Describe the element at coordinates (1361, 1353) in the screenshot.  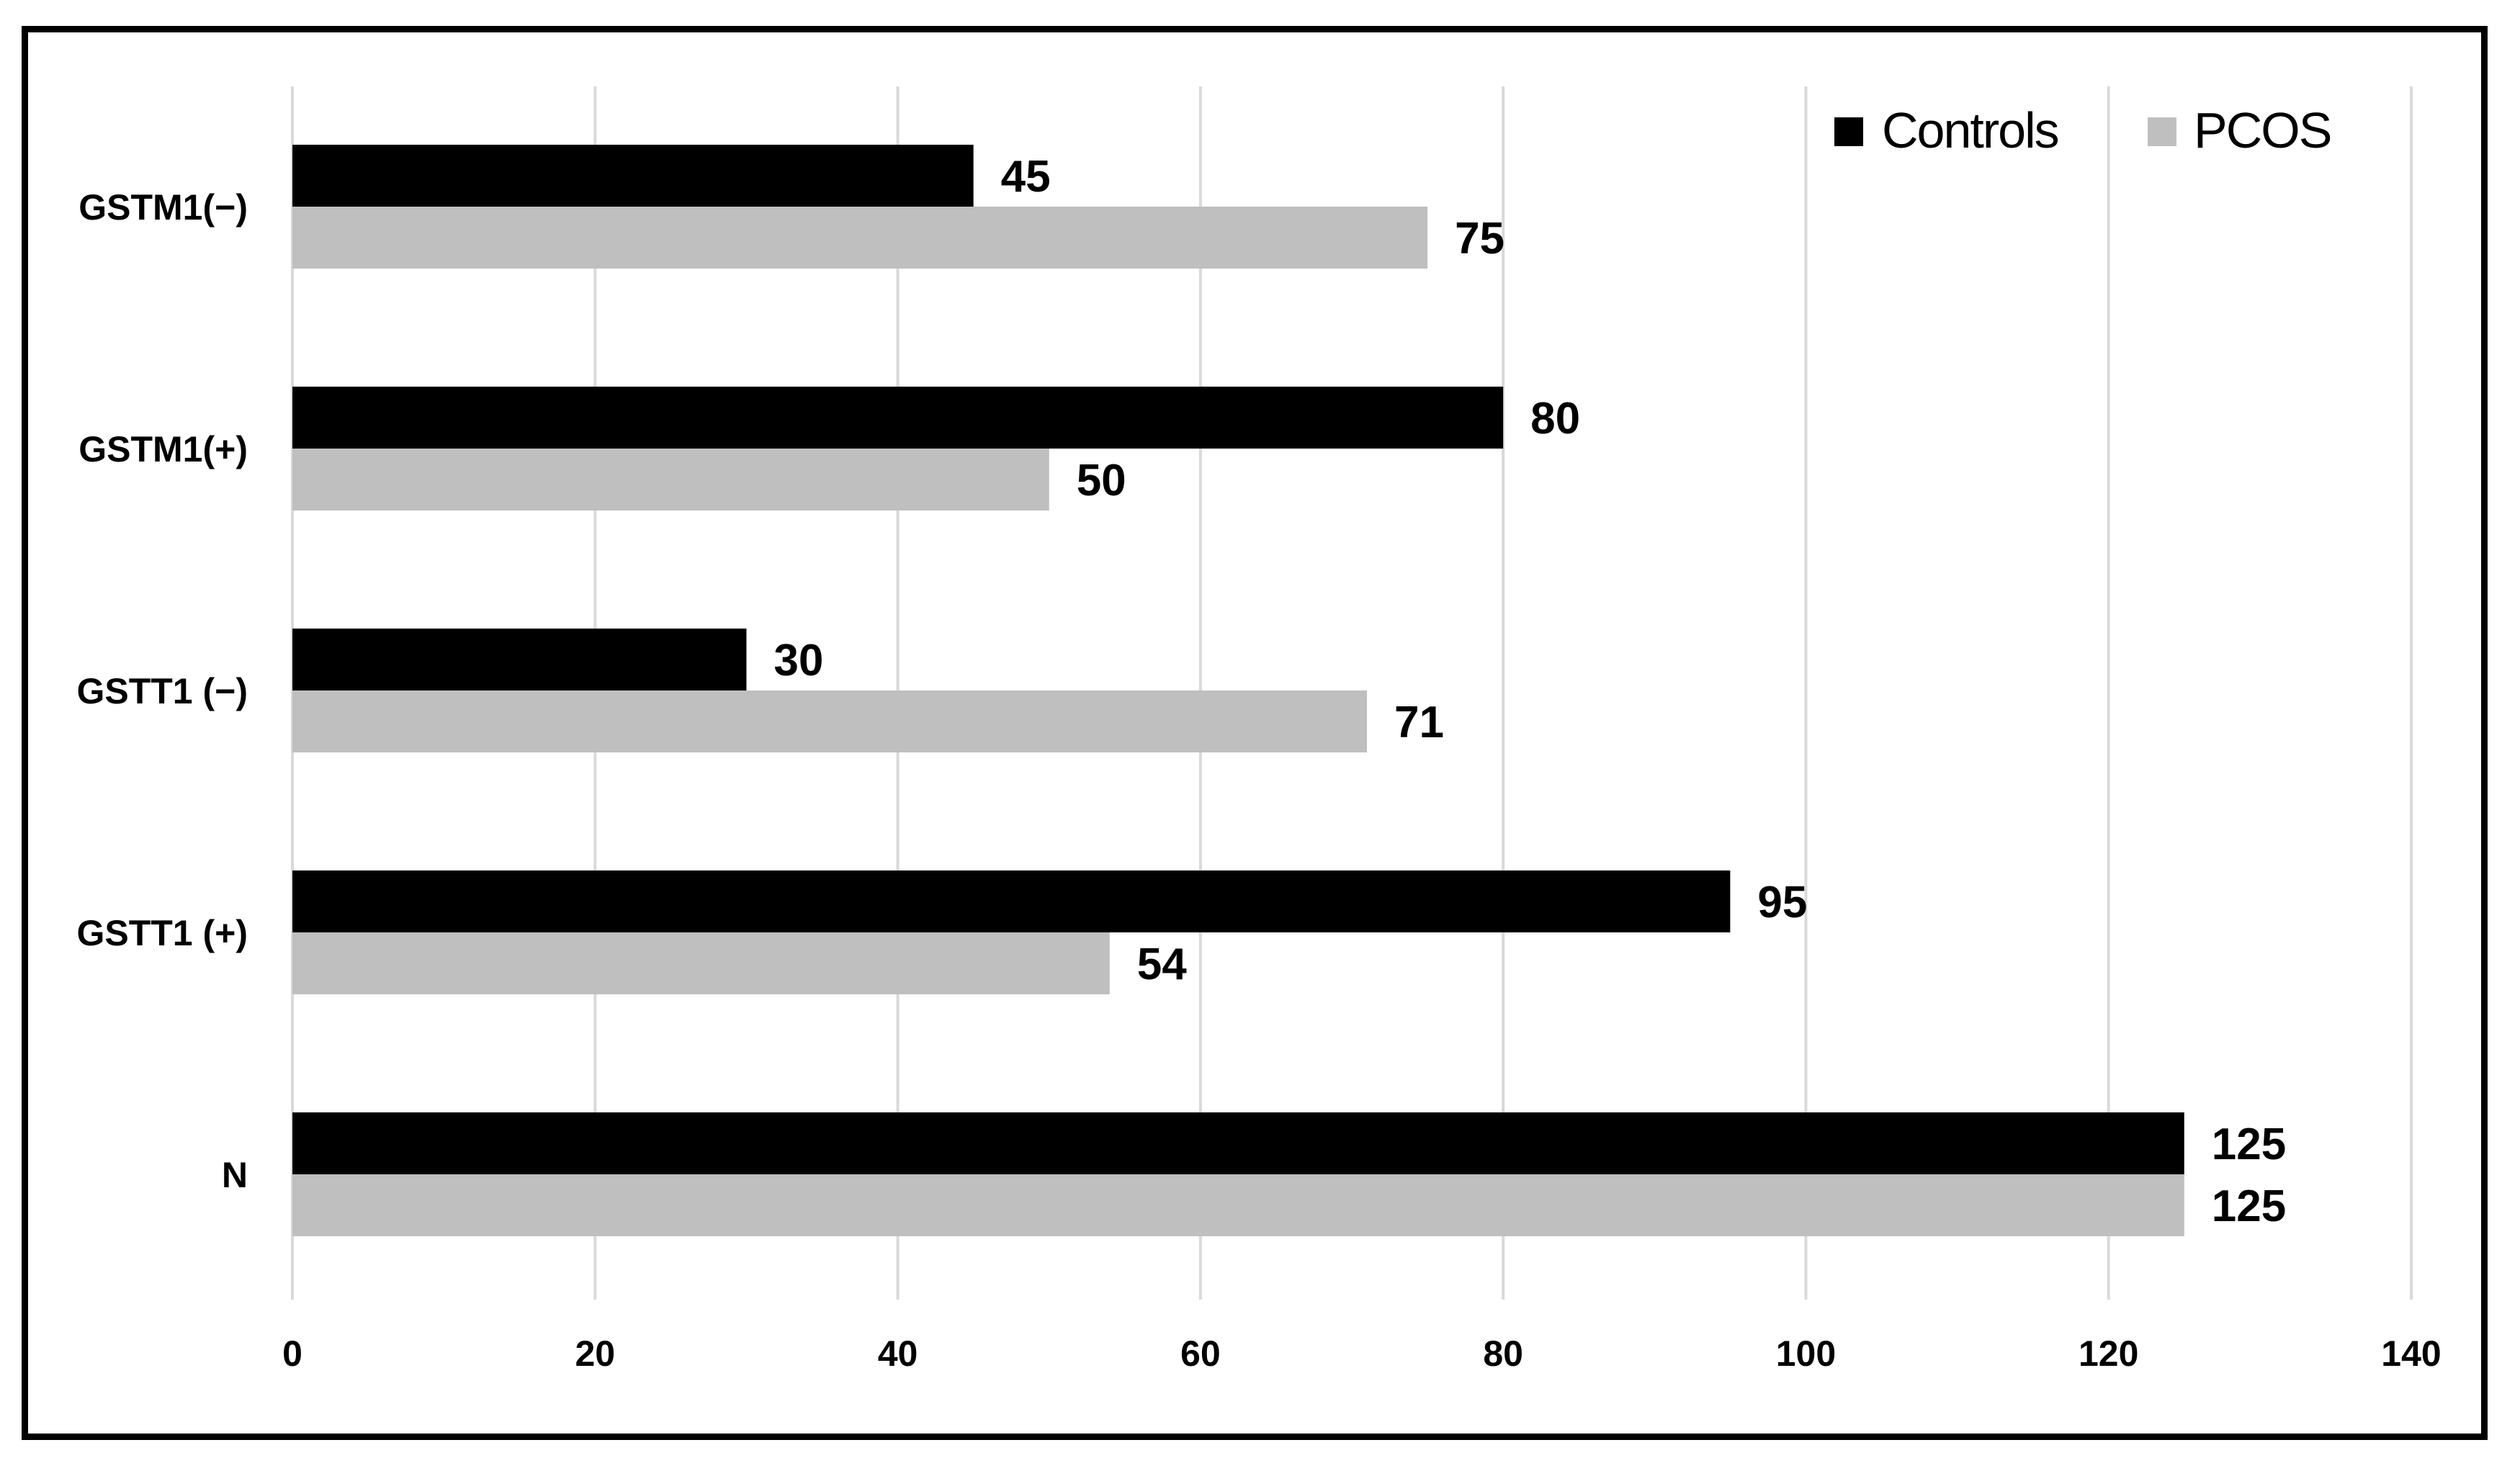
I see `value-axis: 0 20 40 60 80 100 120 140` at that location.